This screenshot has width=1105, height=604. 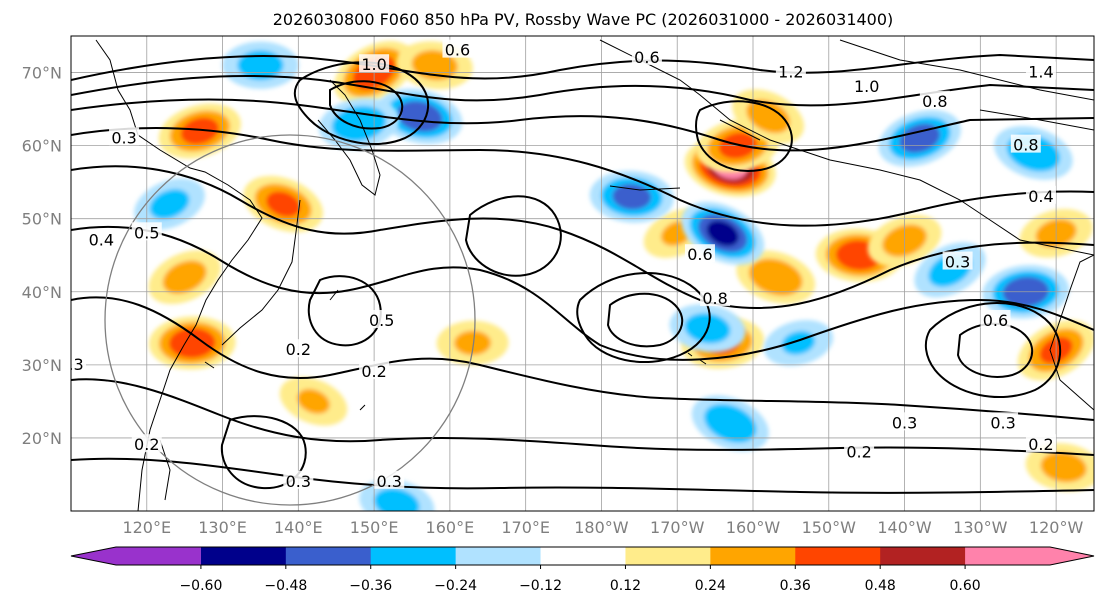 What do you see at coordinates (540, 586) in the screenshot?
I see `colorbar-tick-label-4: −0.12` at bounding box center [540, 586].